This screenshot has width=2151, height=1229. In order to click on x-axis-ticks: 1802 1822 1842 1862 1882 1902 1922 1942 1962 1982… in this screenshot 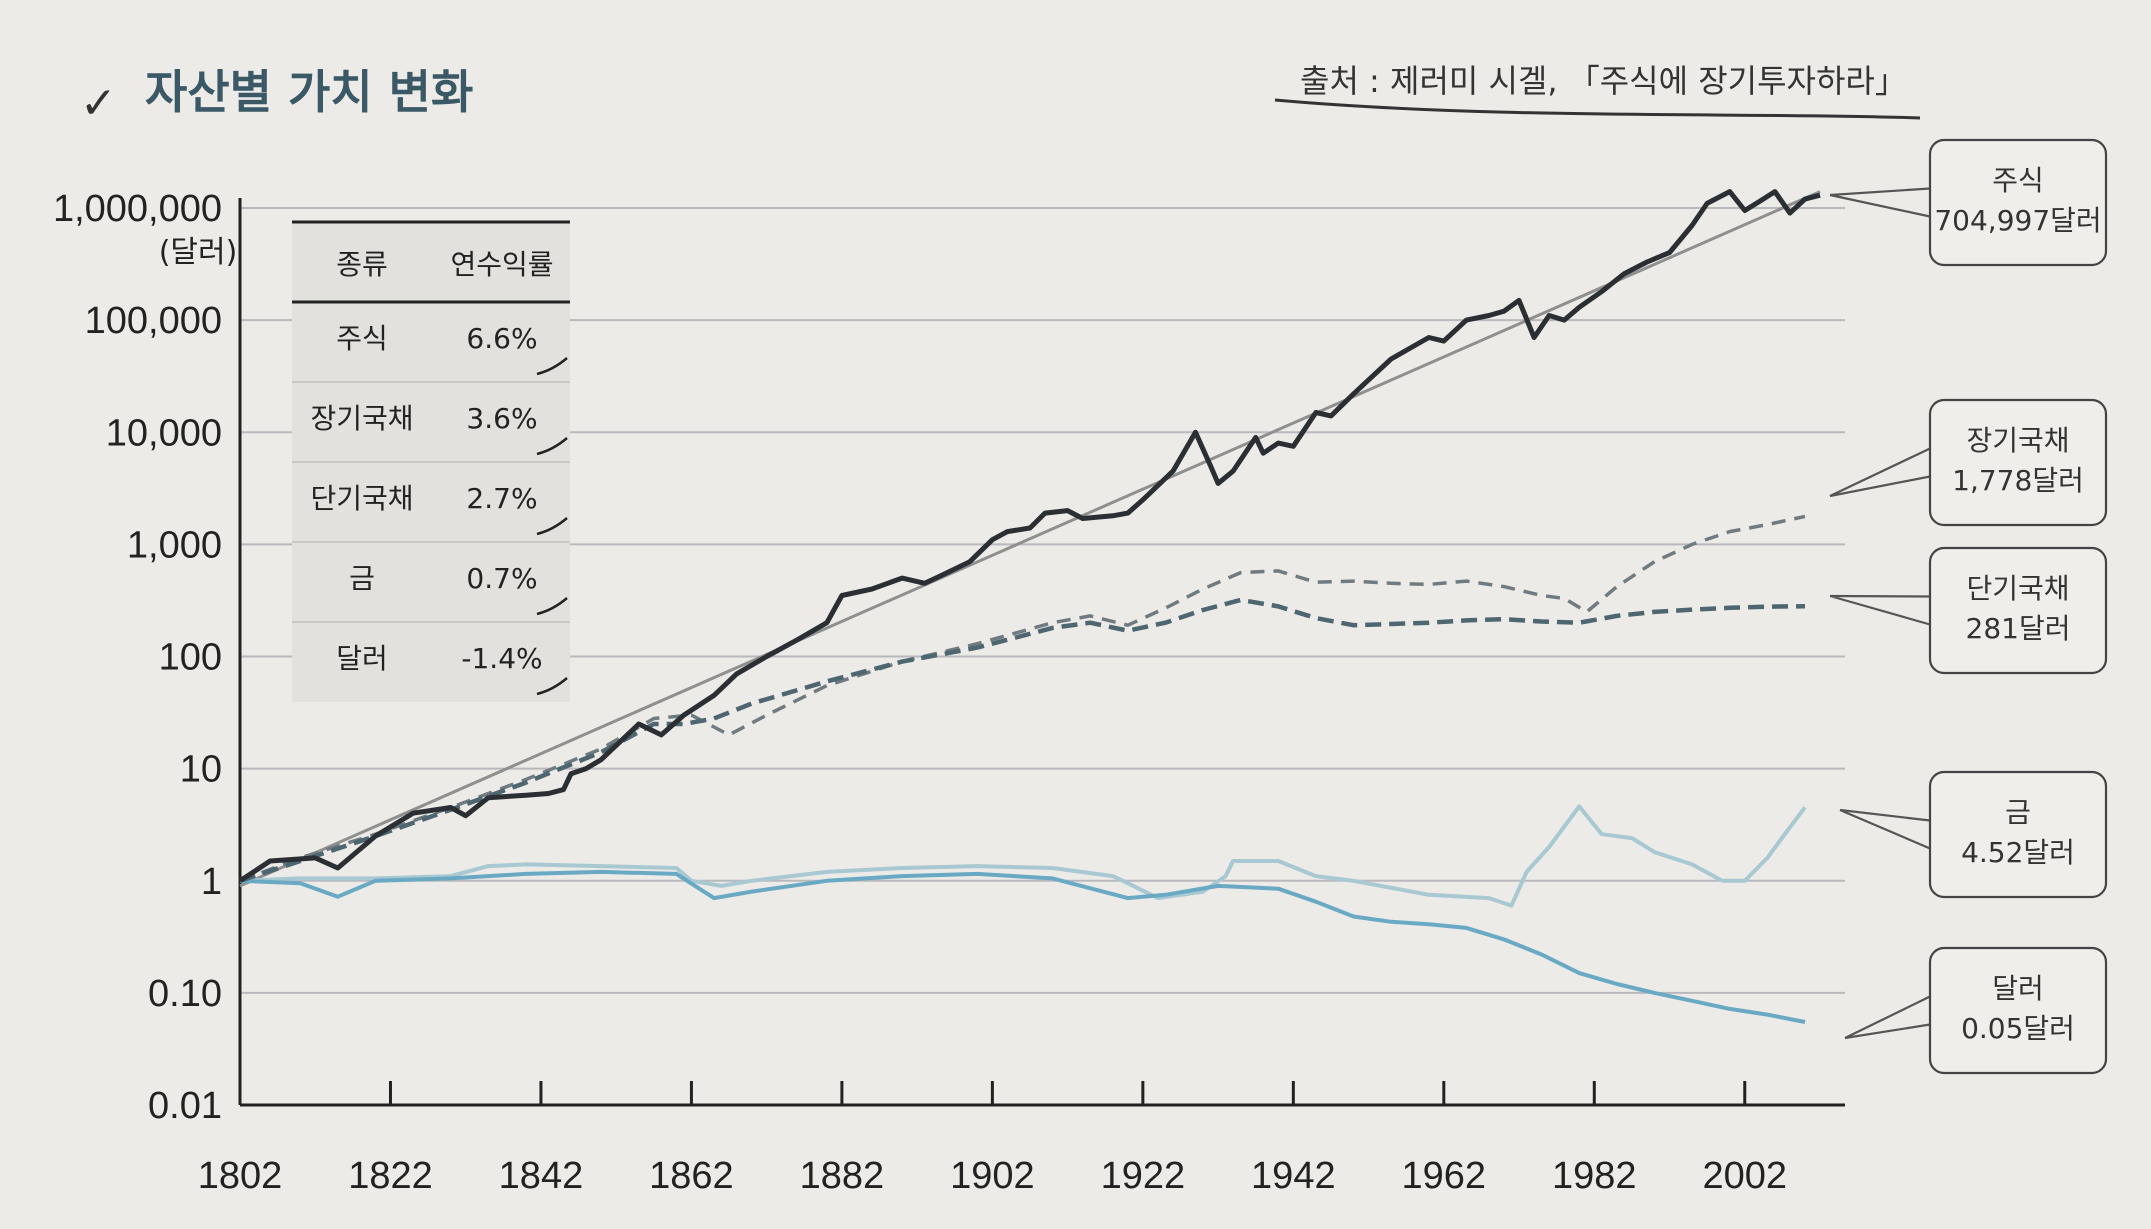, I will do `click(992, 1139)`.